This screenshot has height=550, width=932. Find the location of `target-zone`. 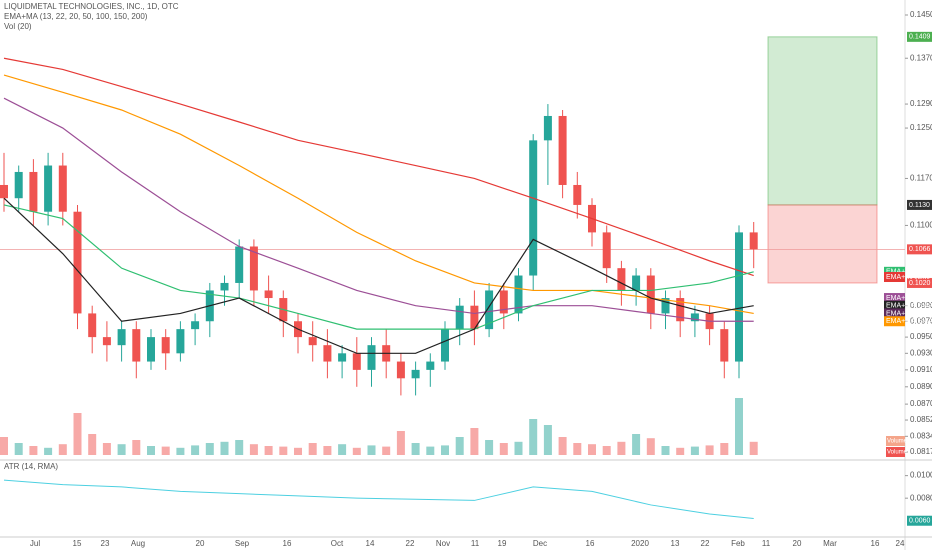

target-zone is located at coordinates (822, 121).